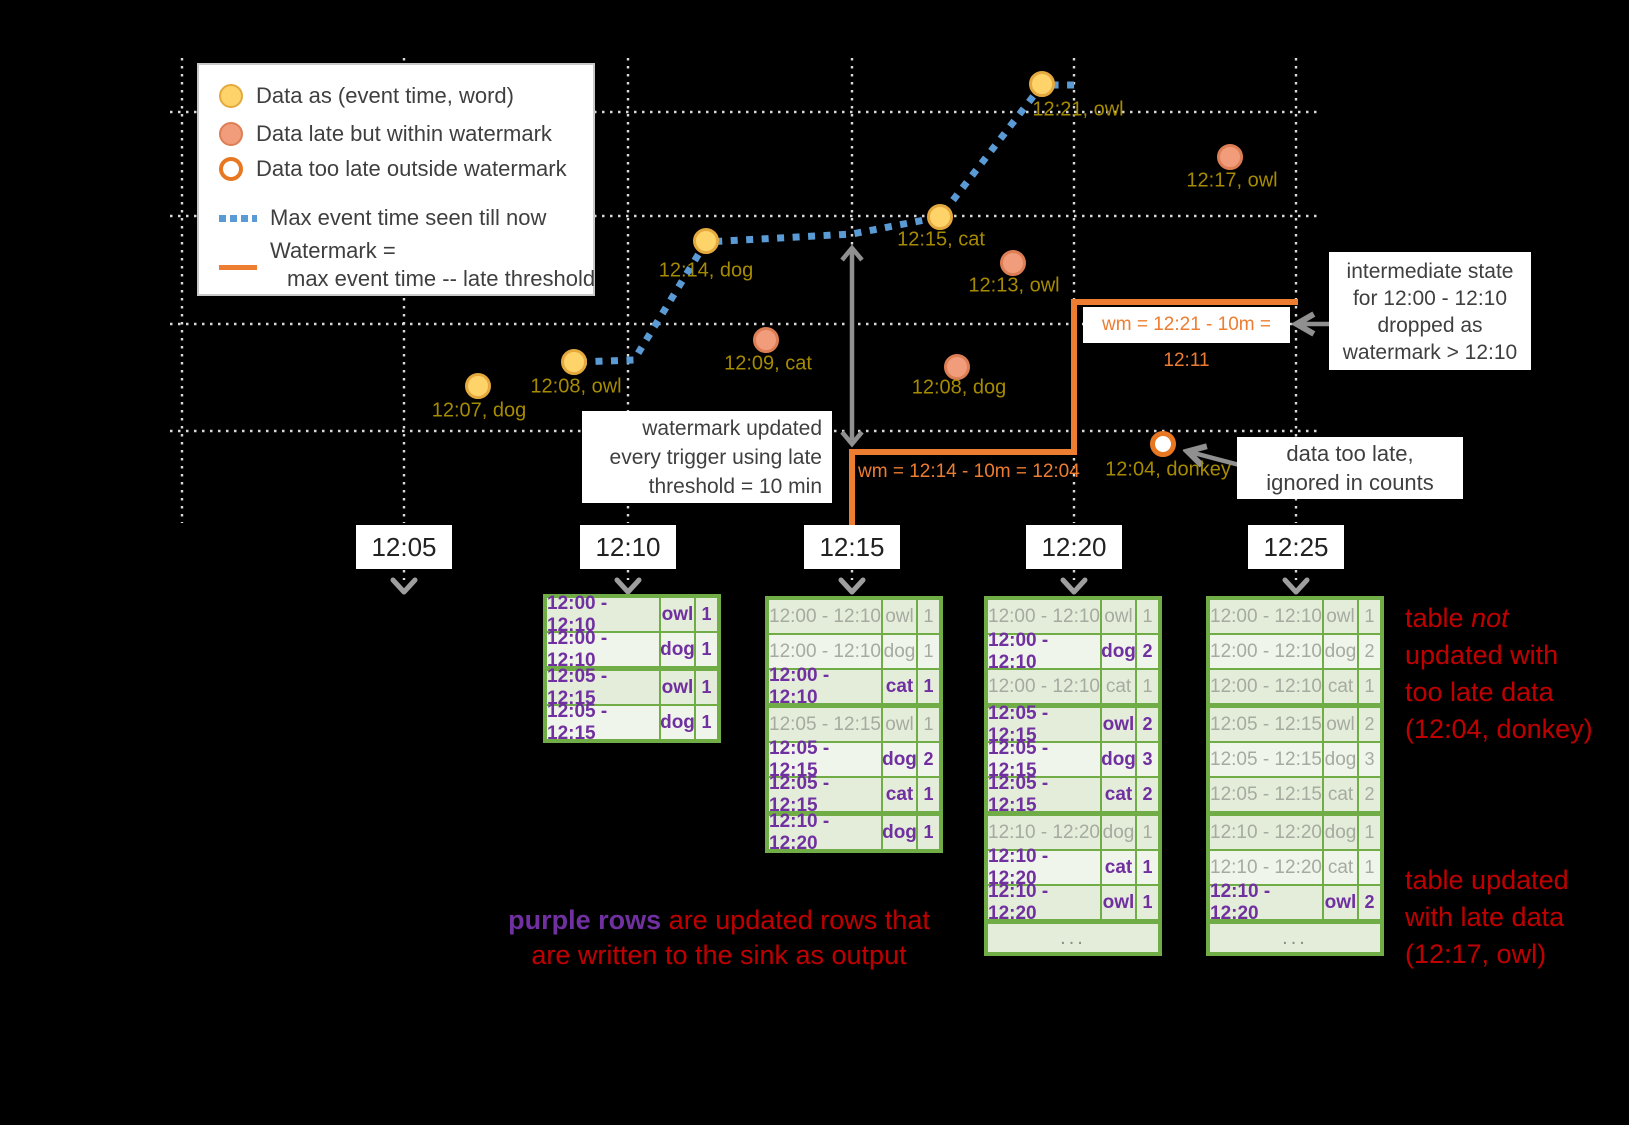  Describe the element at coordinates (1014, 285) in the screenshot. I see `data-point-label: 12:13, owl` at that location.